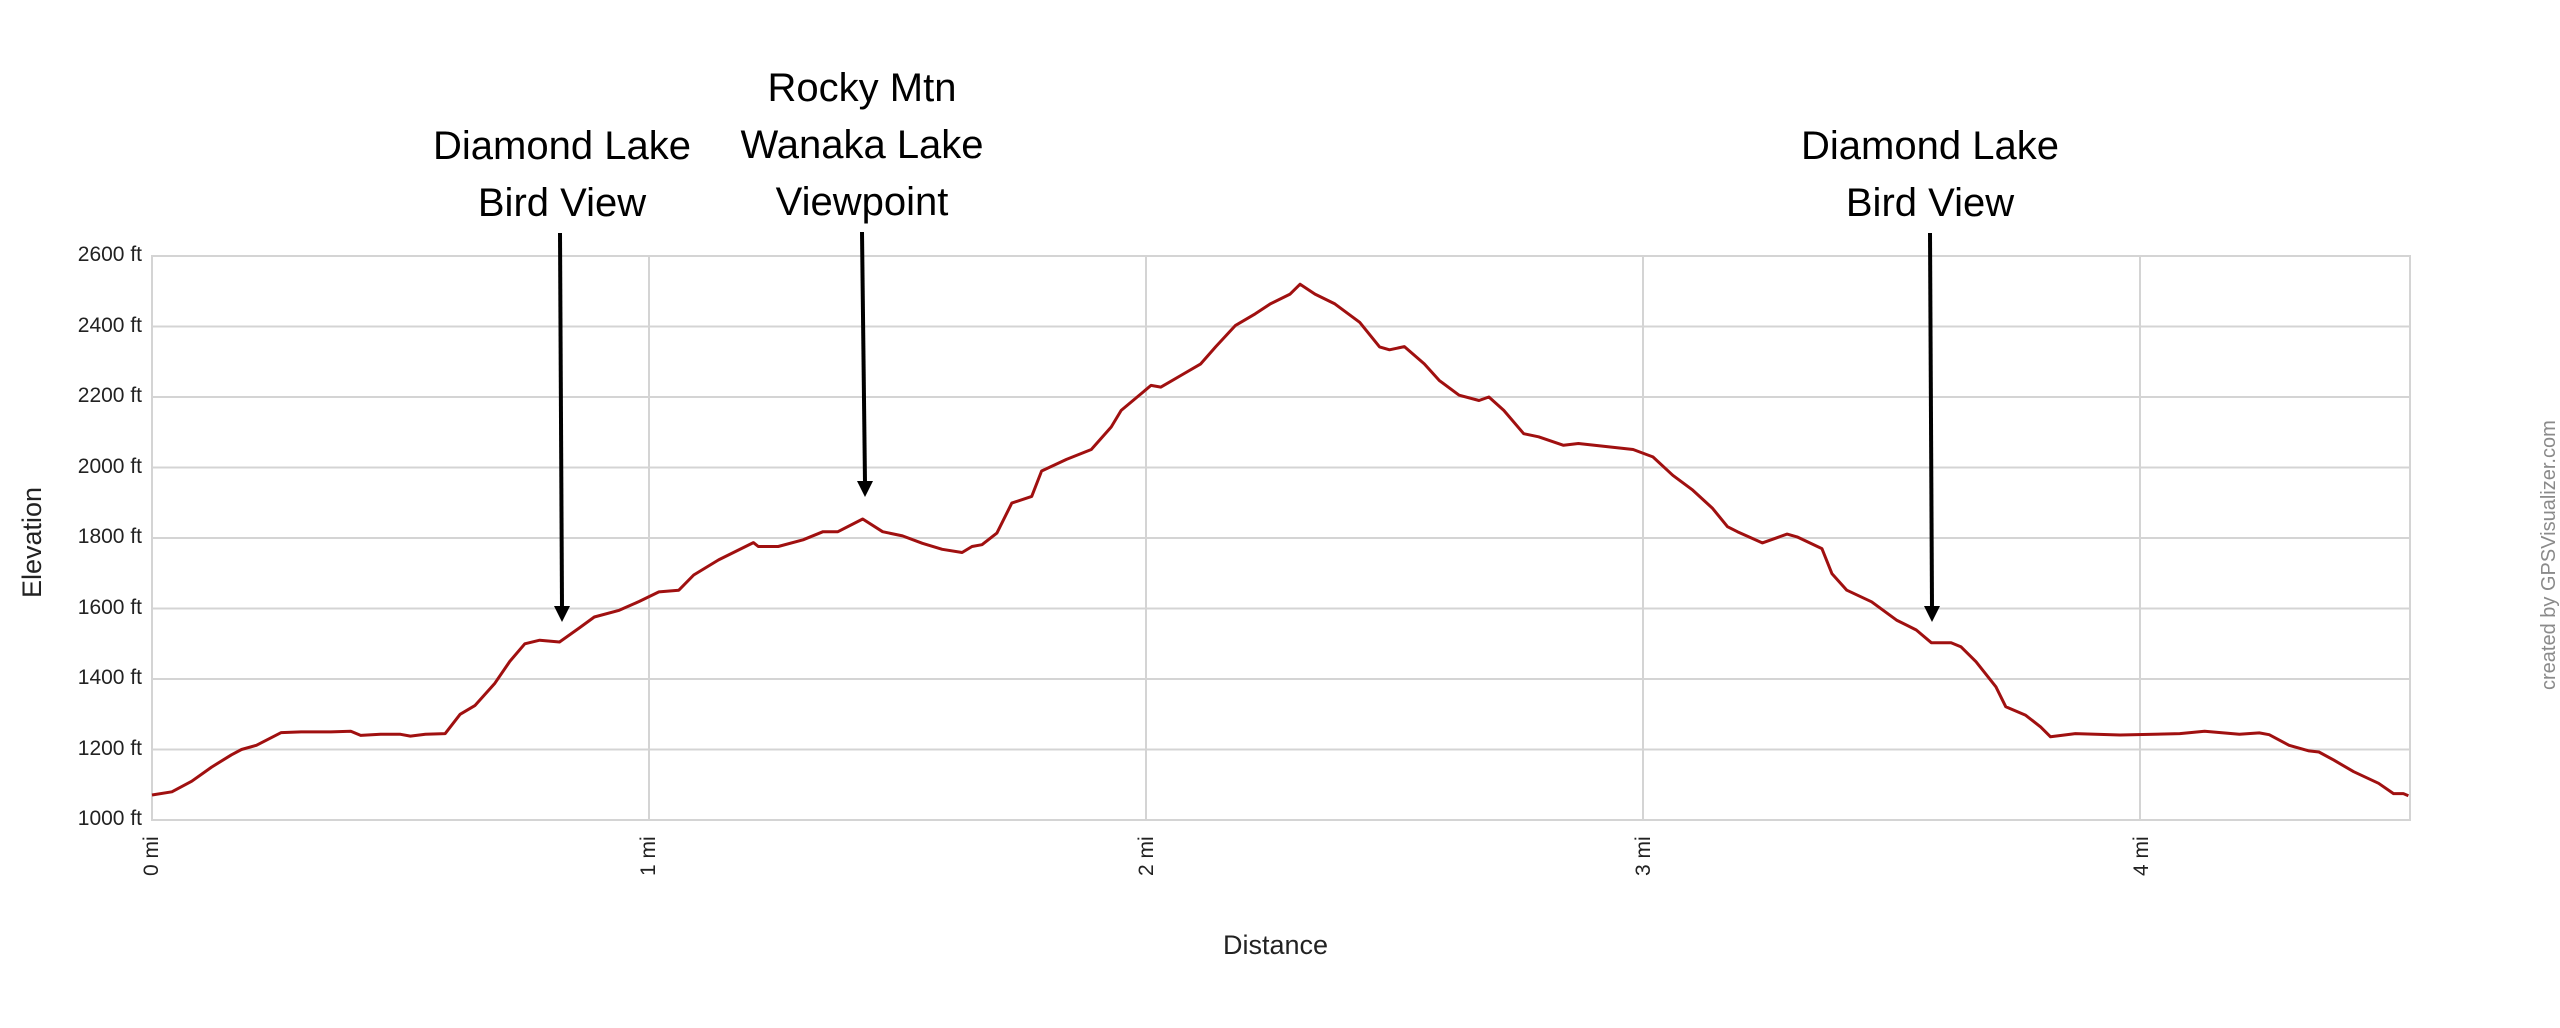  What do you see at coordinates (109, 677) in the screenshot?
I see `y-tick-label: 1400 ft` at bounding box center [109, 677].